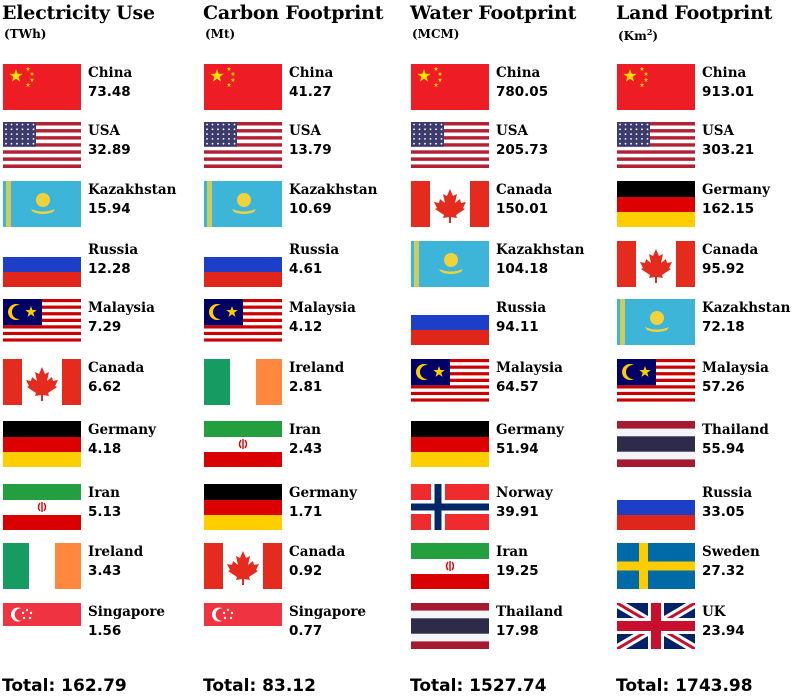 The height and width of the screenshot is (698, 800). I want to click on list-item: Norway 39.91, so click(508, 509).